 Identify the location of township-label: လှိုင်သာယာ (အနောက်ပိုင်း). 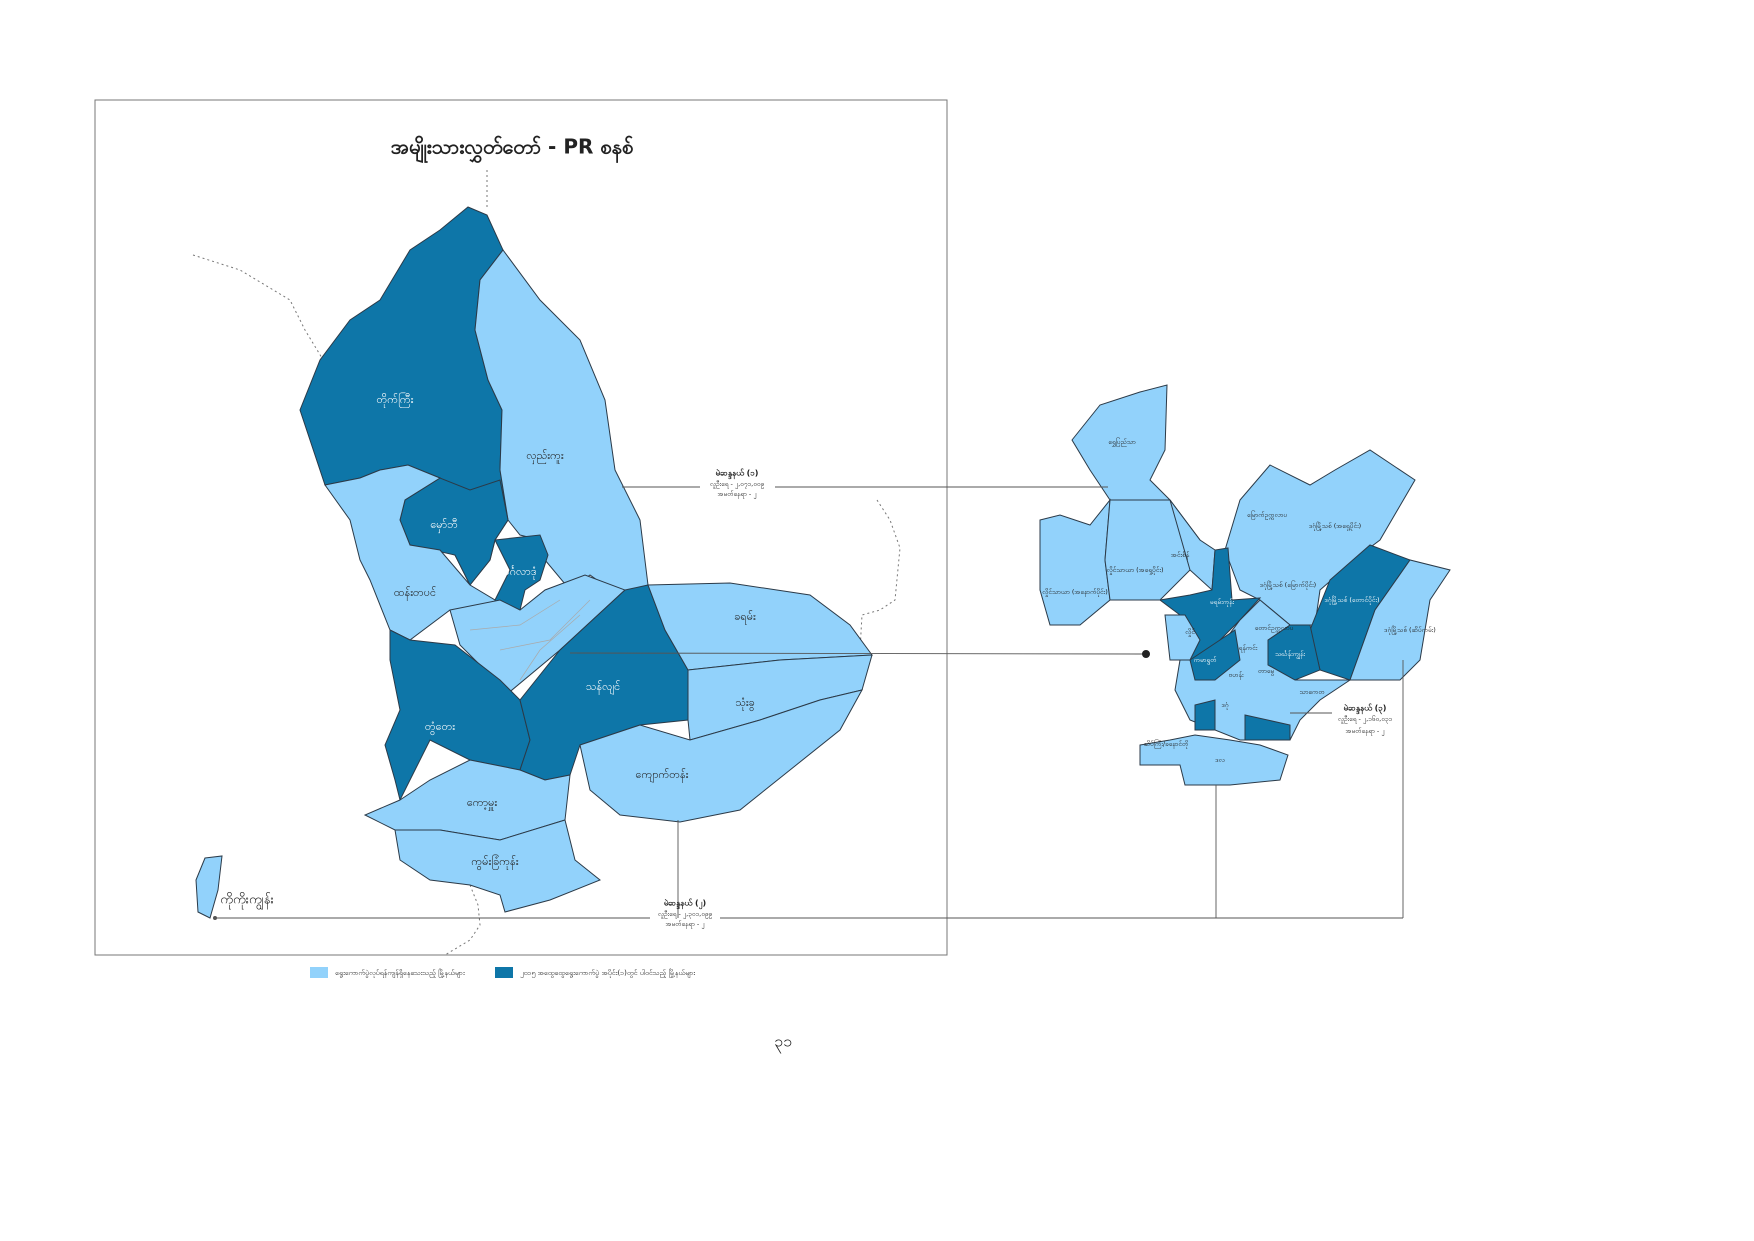
(1075, 592).